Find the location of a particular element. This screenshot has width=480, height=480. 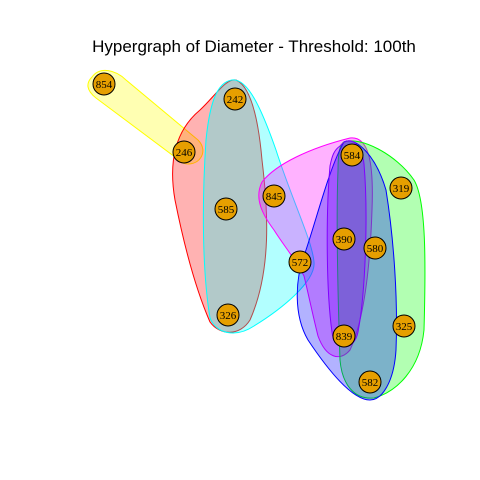

node-319: 319 is located at coordinates (401, 188).